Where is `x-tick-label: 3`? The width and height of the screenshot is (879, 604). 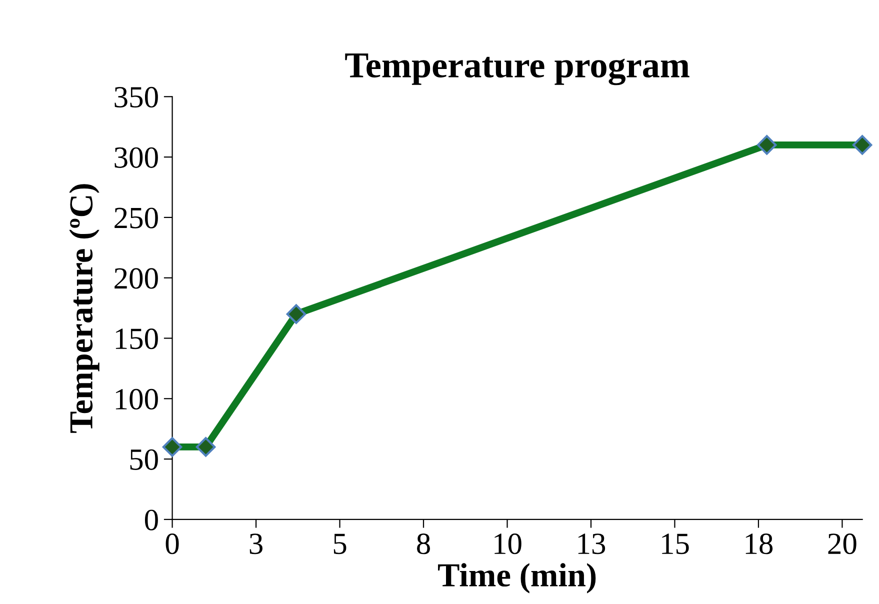 x-tick-label: 3 is located at coordinates (256, 544).